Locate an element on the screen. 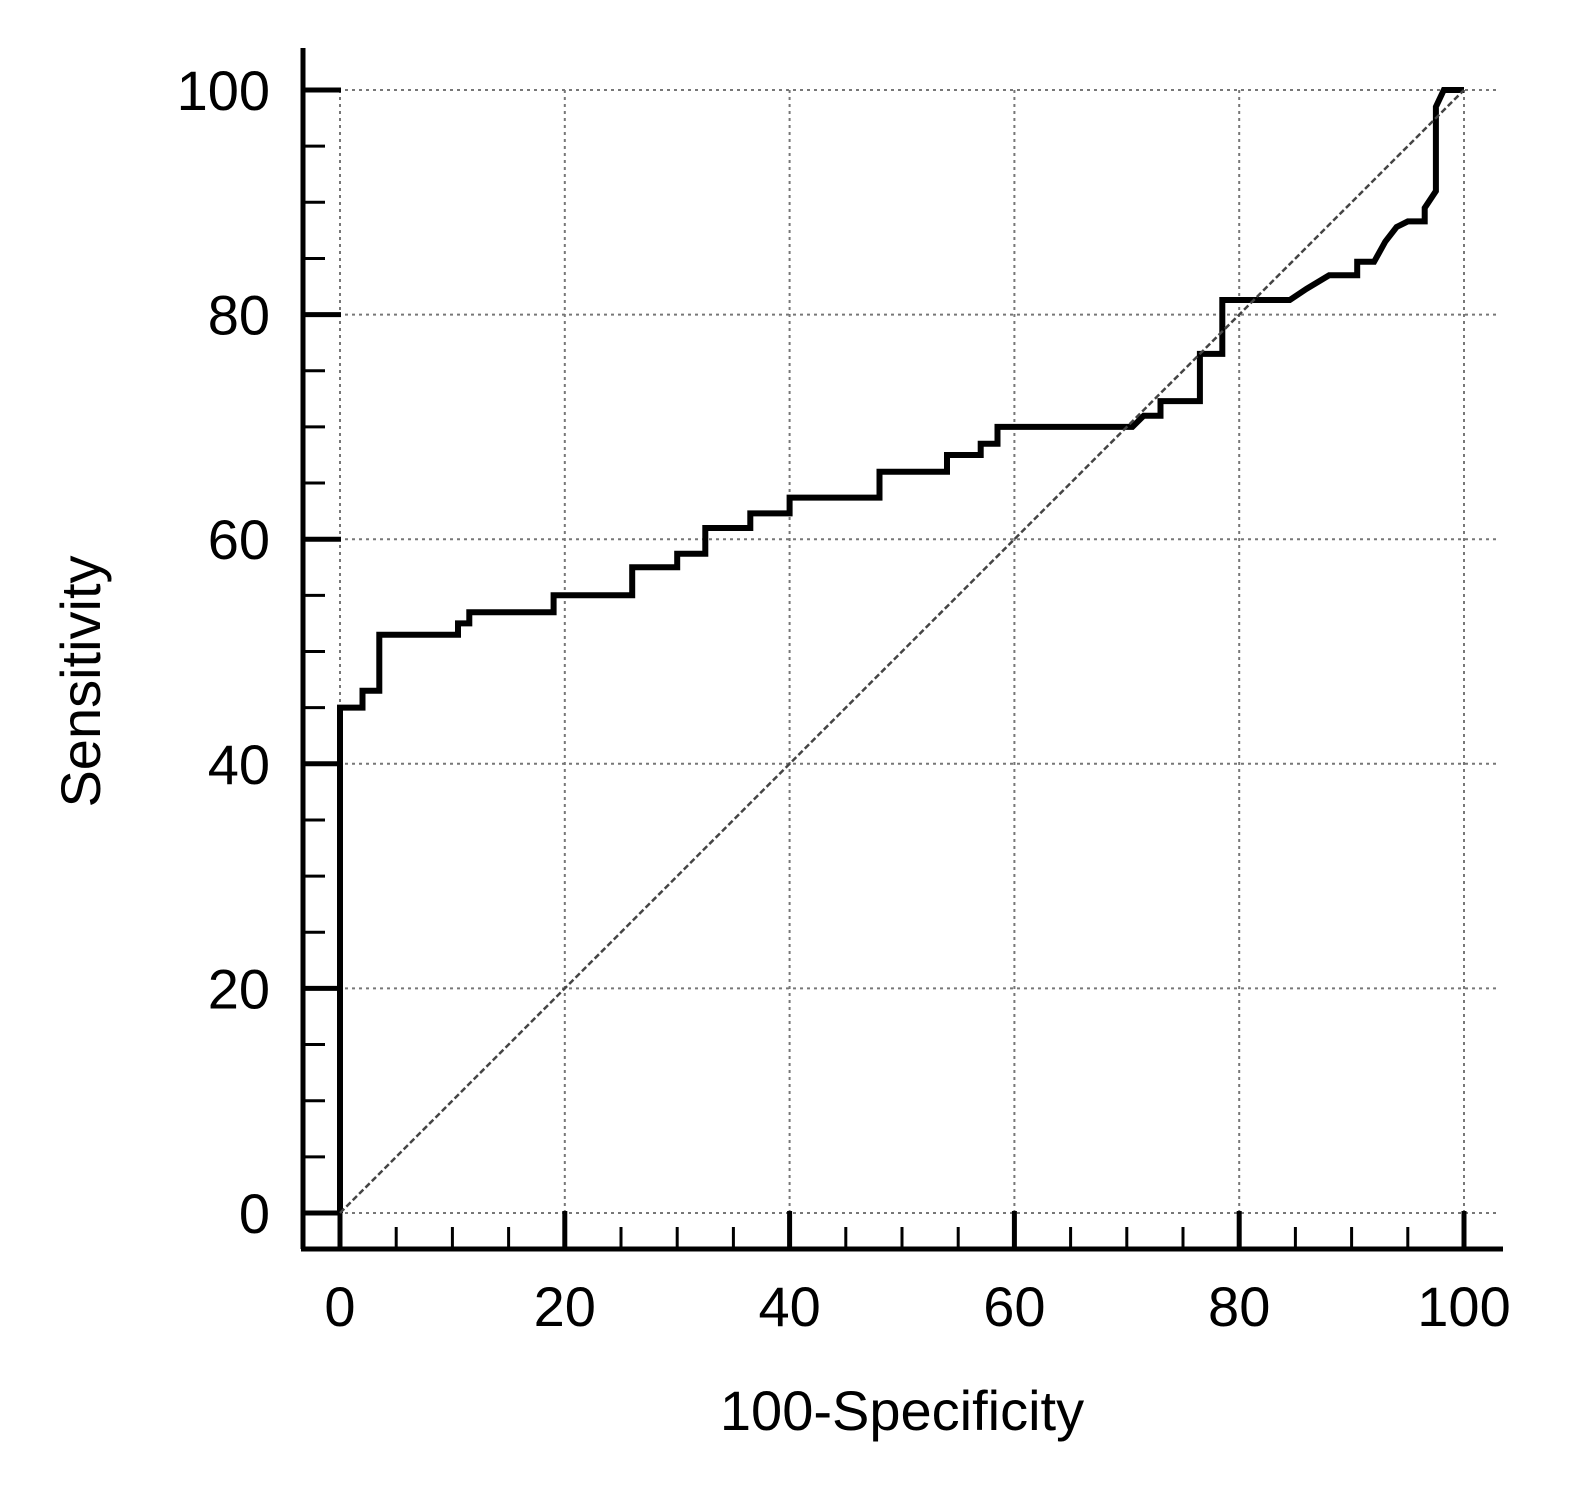 The image size is (1585, 1506). y-tick-label-0: 0 is located at coordinates (254, 1213).